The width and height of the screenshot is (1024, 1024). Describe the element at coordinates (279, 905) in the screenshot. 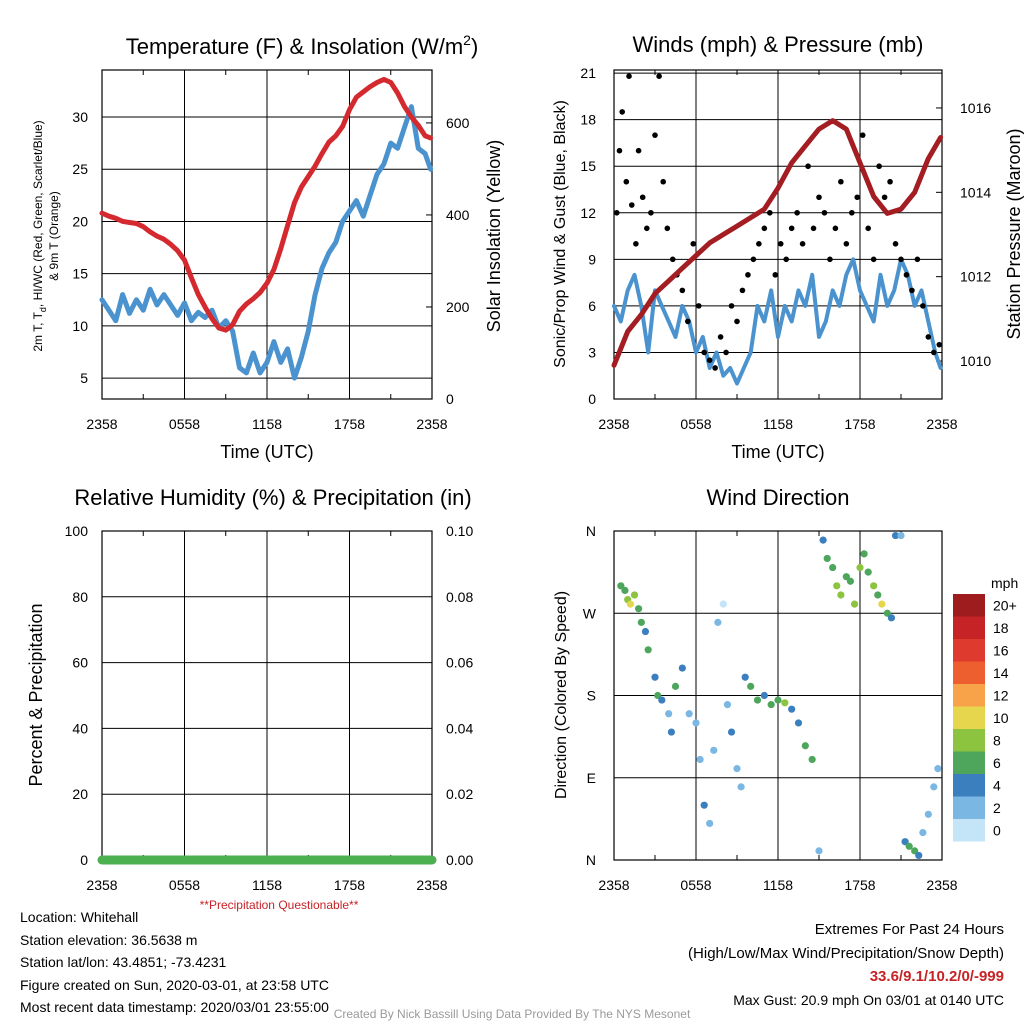

I see `humidity-precip-annotation: **Precipitation Questionable**` at that location.